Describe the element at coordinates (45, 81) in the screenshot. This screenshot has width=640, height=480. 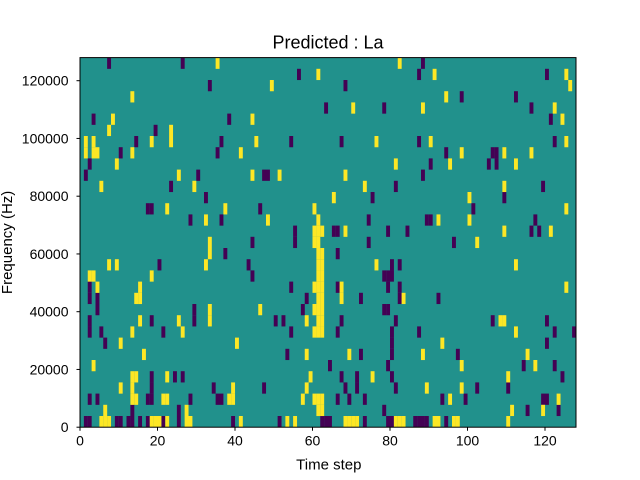
I see `svg-text: 120000` at that location.